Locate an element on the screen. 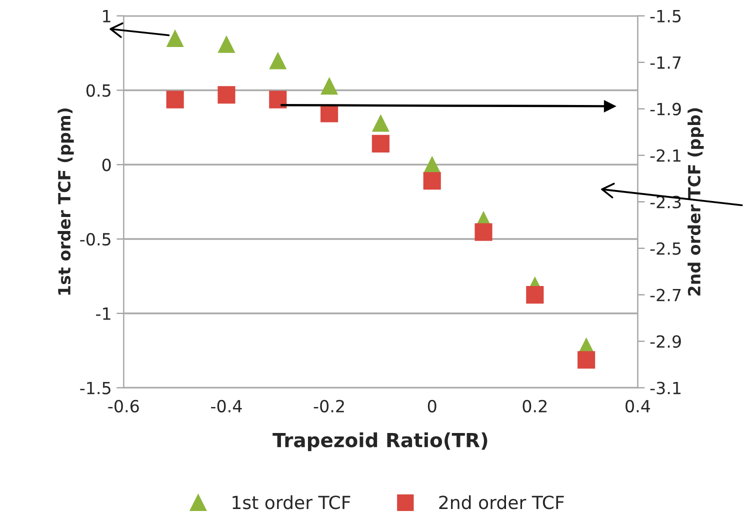 This screenshot has width=745, height=529. y2-tick-label: -1.7 is located at coordinates (665, 62).